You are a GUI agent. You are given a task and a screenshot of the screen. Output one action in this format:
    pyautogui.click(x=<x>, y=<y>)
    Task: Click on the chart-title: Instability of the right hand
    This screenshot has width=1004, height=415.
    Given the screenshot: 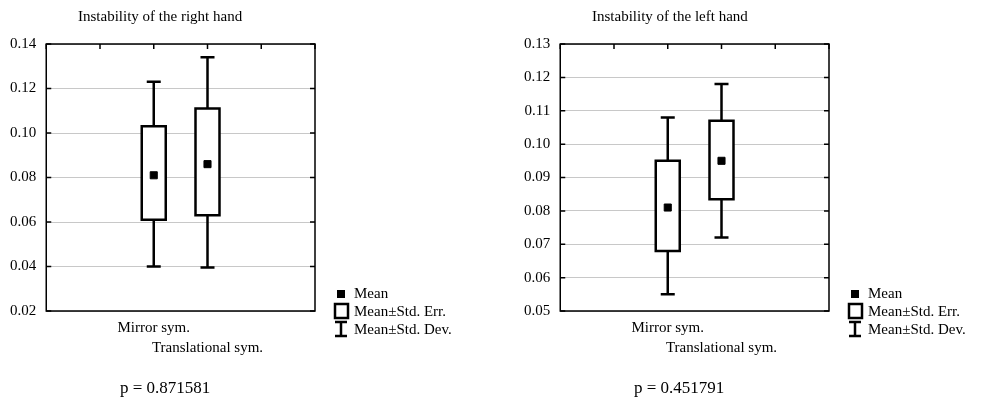 What is the action you would take?
    pyautogui.click(x=160, y=16)
    